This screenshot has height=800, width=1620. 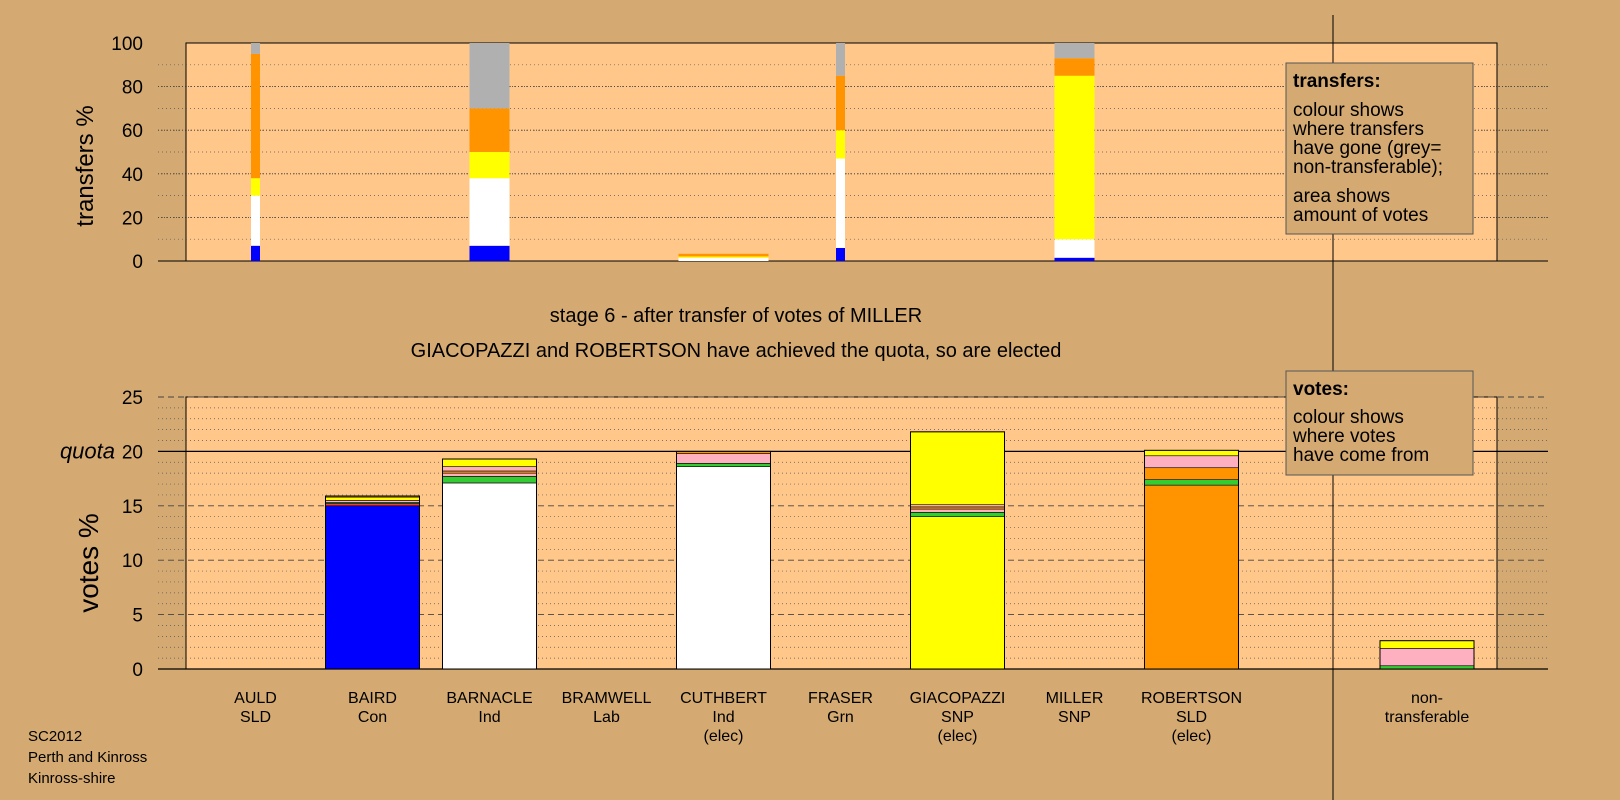 I want to click on votes-legend-line: colour shows, so click(x=1348, y=417).